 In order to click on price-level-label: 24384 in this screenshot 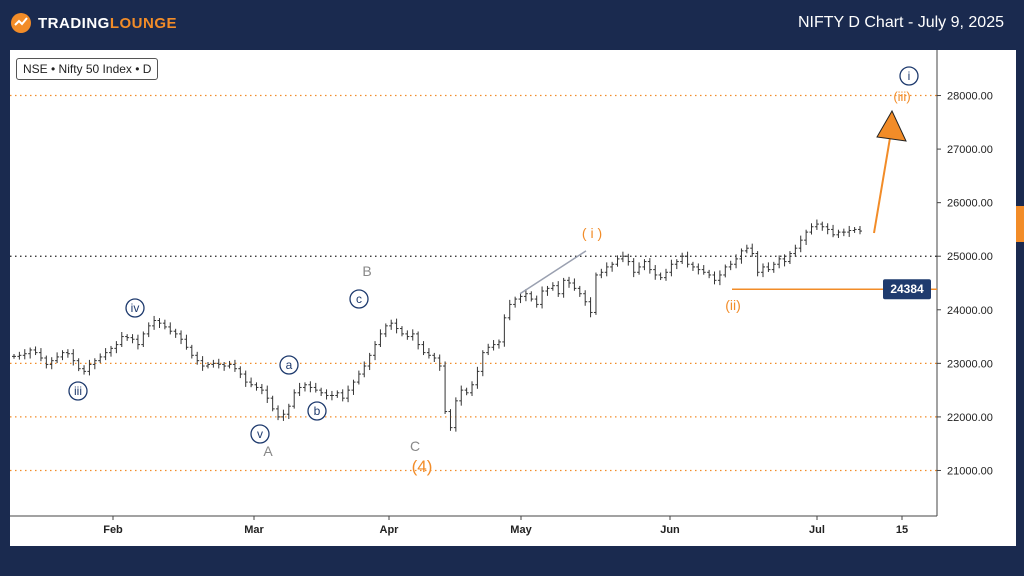, I will do `click(907, 289)`.